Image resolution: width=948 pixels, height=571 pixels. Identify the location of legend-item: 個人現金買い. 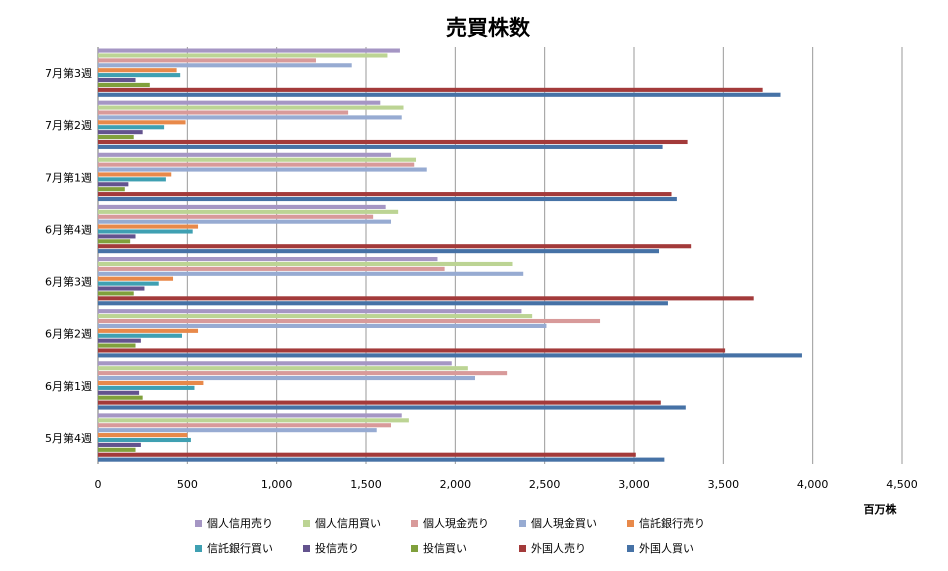
(573, 523).